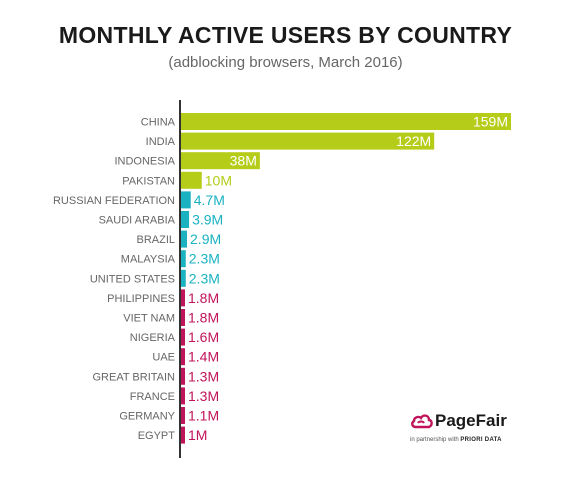  Describe the element at coordinates (149, 319) in the screenshot. I see `category-label: VIET NAM` at that location.